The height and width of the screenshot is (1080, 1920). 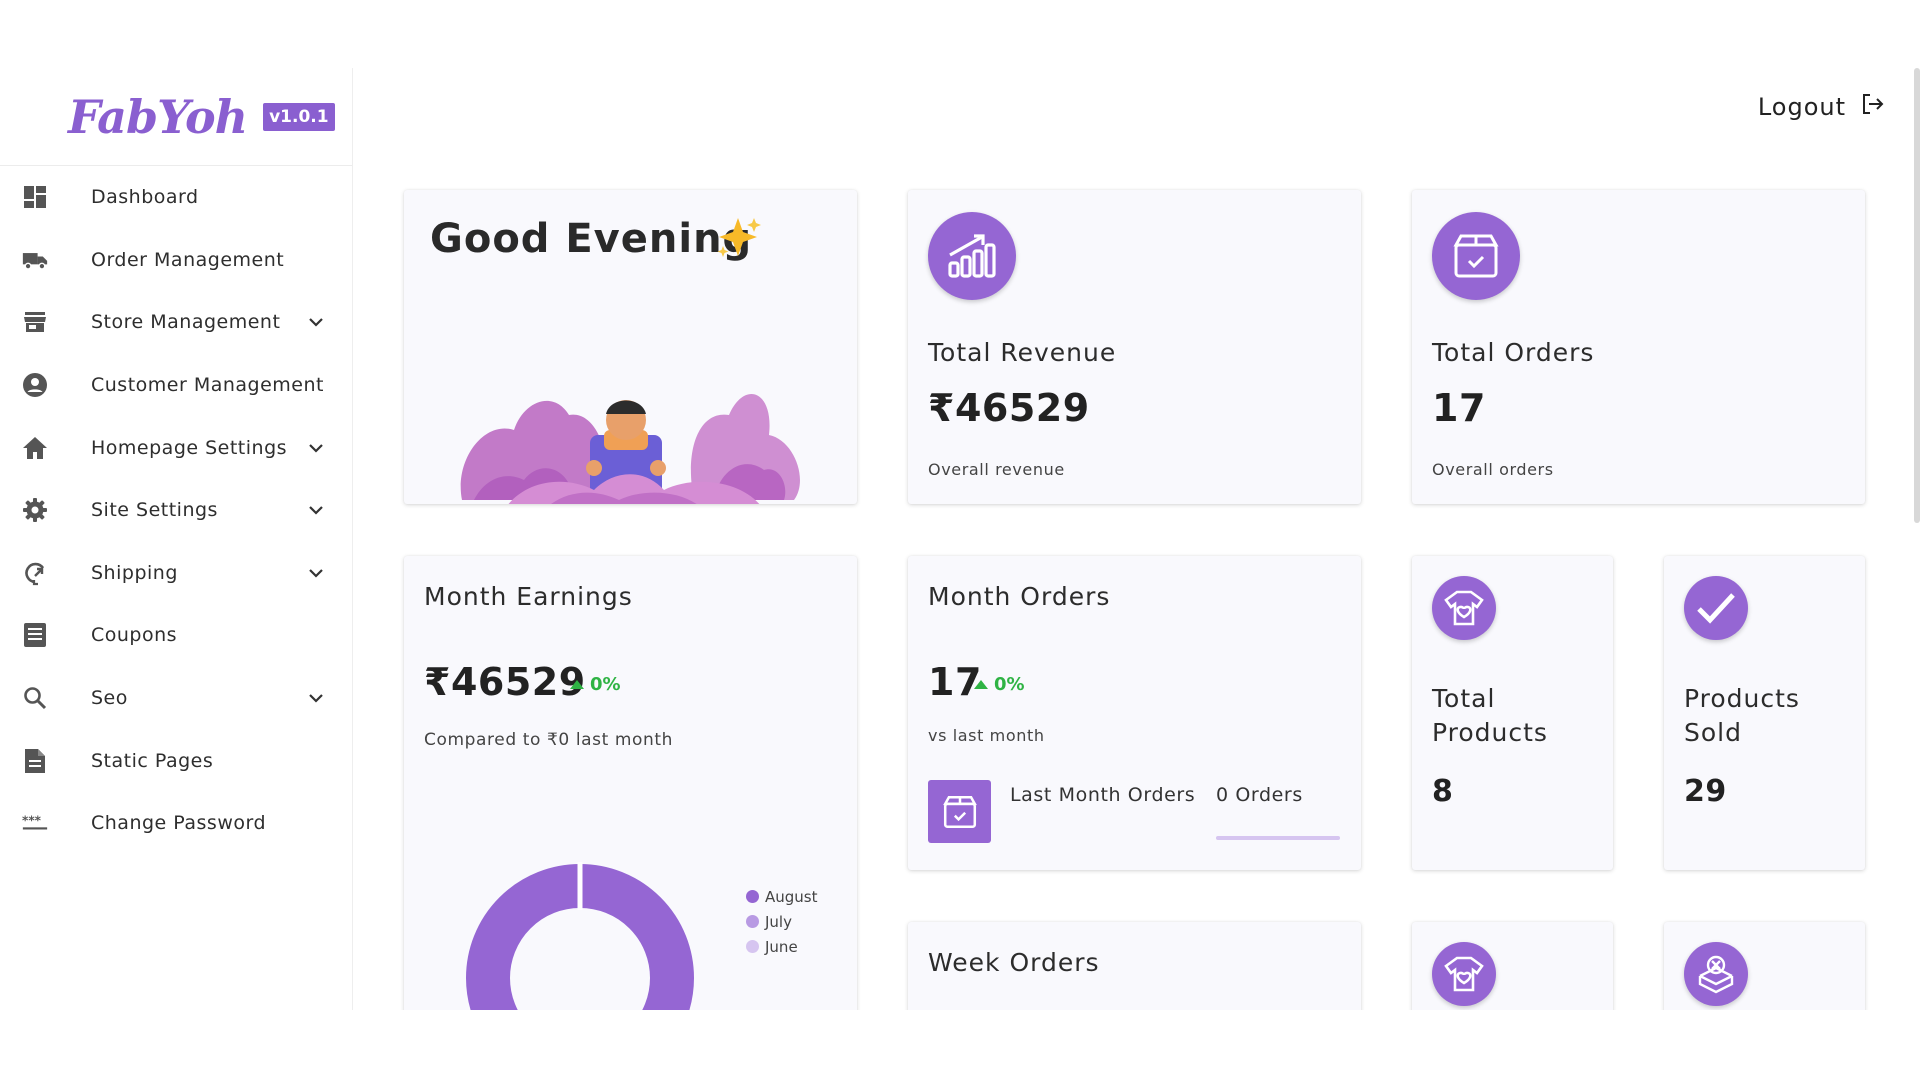 I want to click on sidebar-item-label: Store Management, so click(x=186, y=322).